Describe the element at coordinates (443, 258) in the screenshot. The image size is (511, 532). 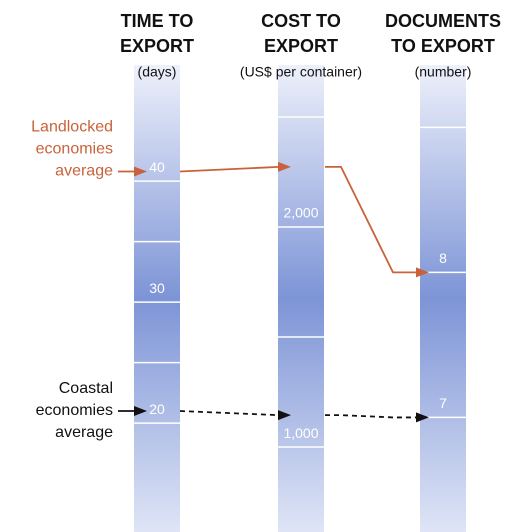
I see `tick-label: 8` at that location.